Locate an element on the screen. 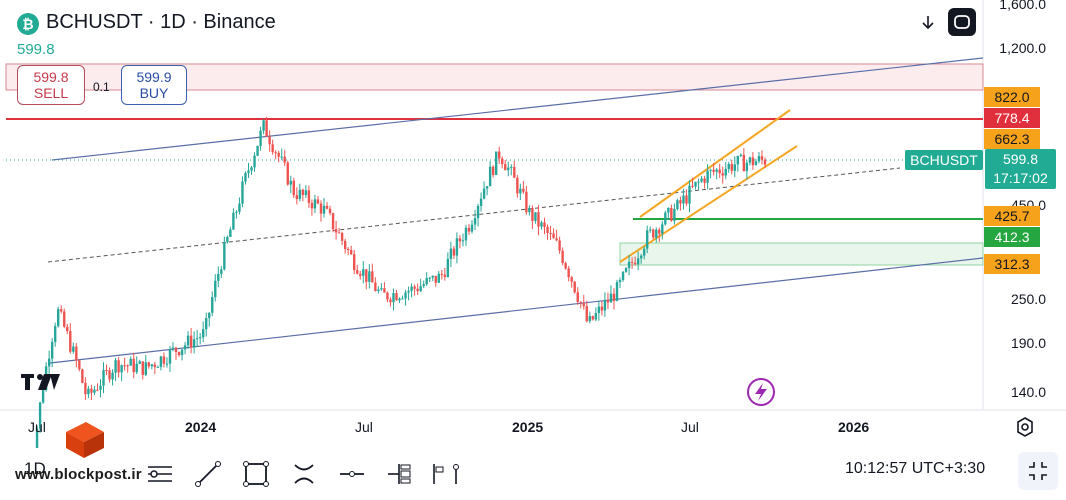  sell-button: 599.8 SELL is located at coordinates (51, 85).